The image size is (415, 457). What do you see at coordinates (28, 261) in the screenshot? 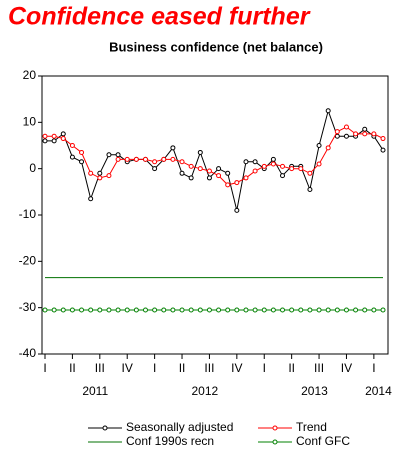
I see `y-tick-label: -20` at bounding box center [28, 261].